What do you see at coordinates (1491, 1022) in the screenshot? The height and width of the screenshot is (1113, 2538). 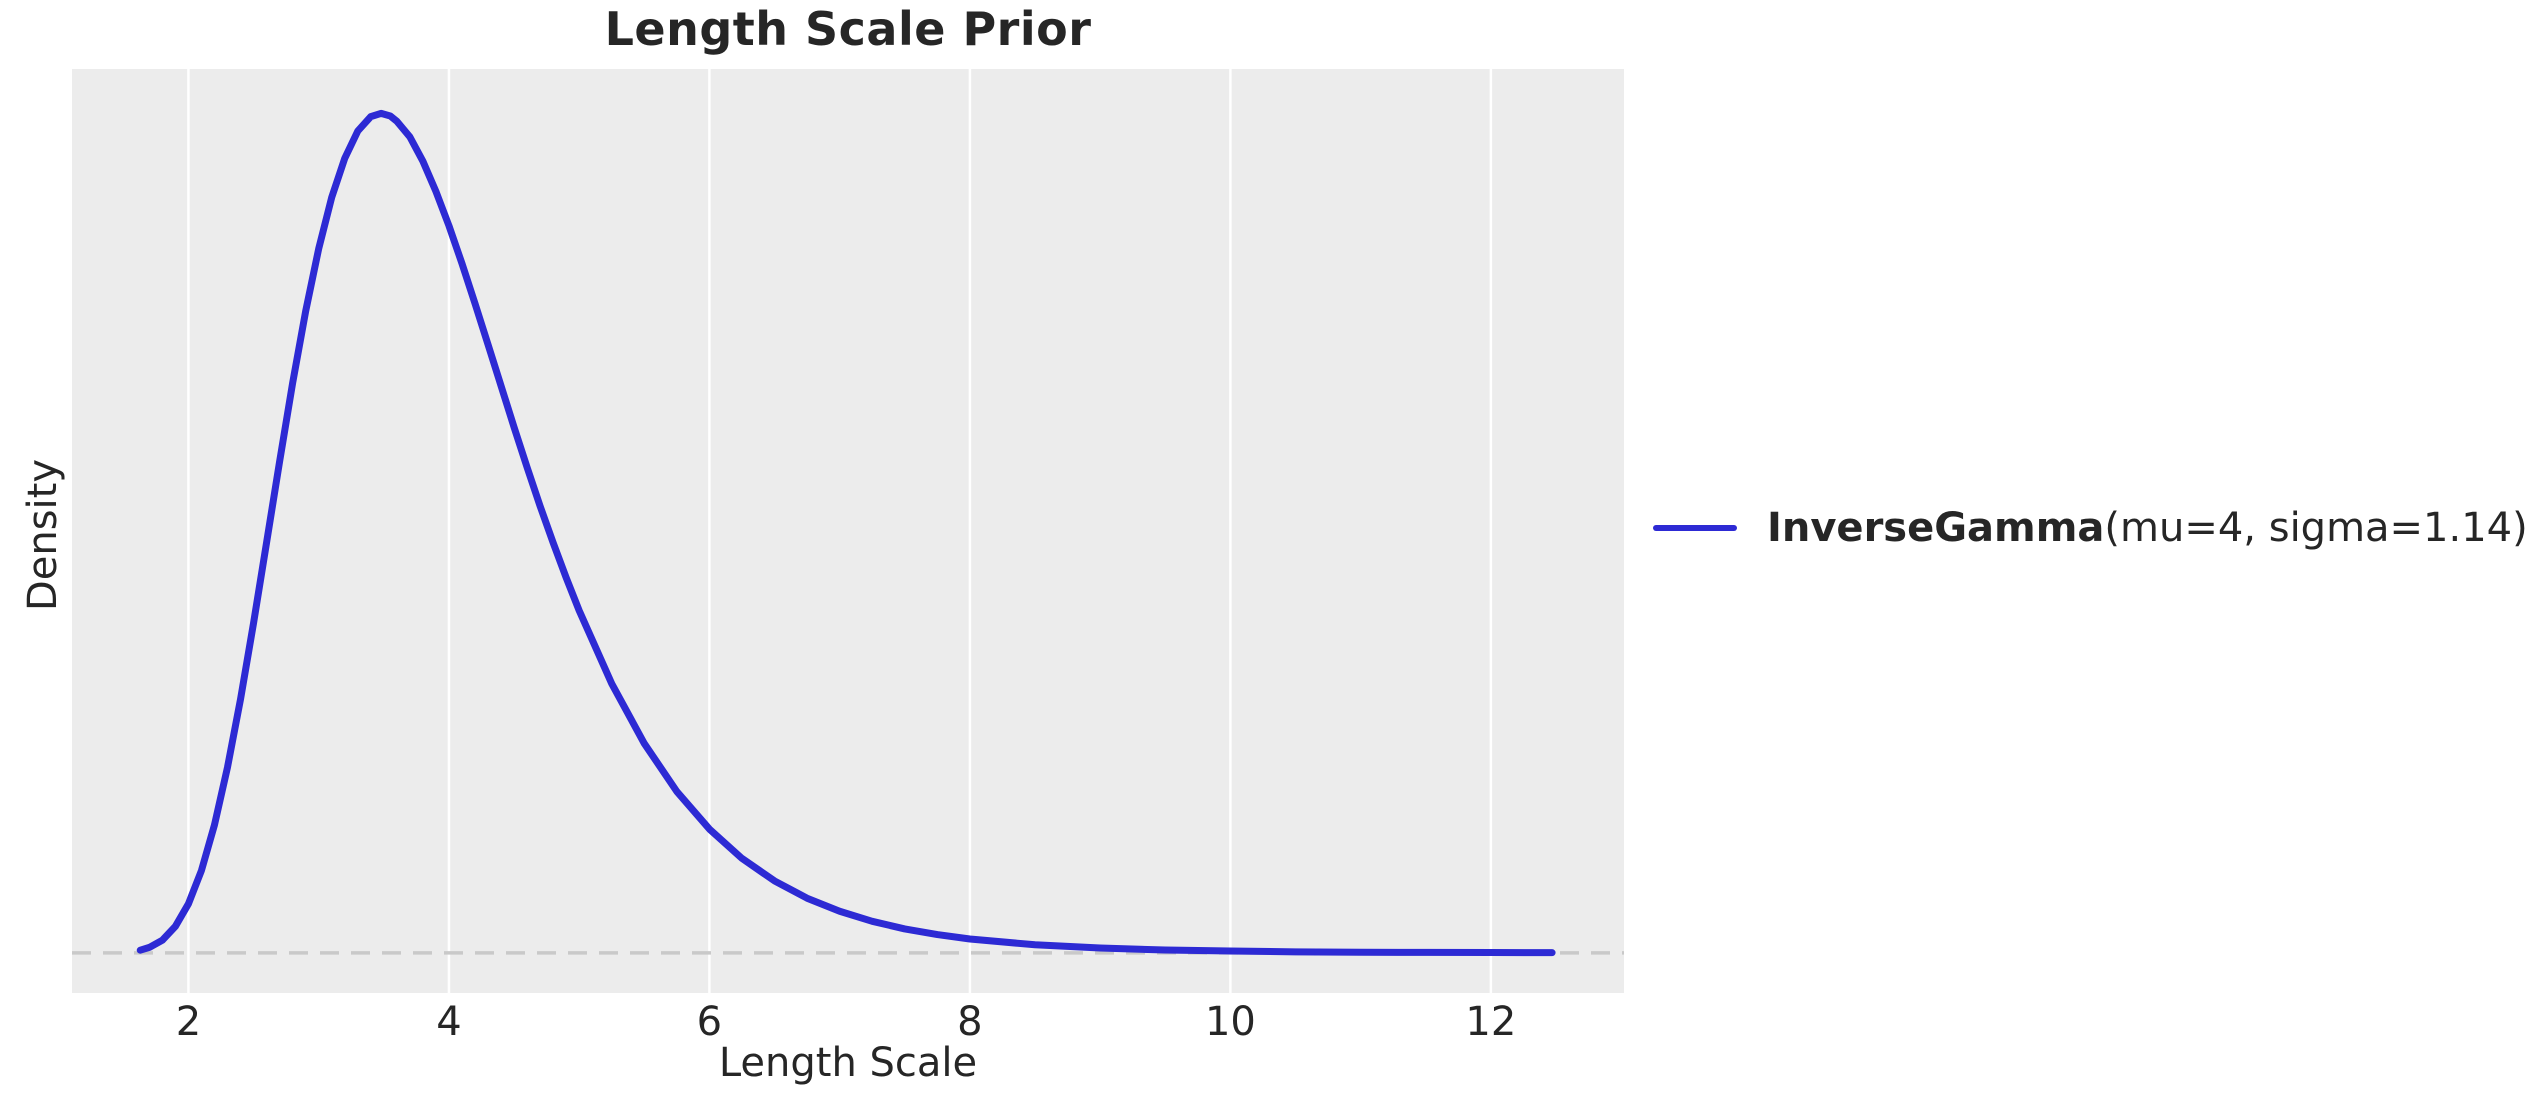 I see `x-tick-label-12: 12` at bounding box center [1491, 1022].